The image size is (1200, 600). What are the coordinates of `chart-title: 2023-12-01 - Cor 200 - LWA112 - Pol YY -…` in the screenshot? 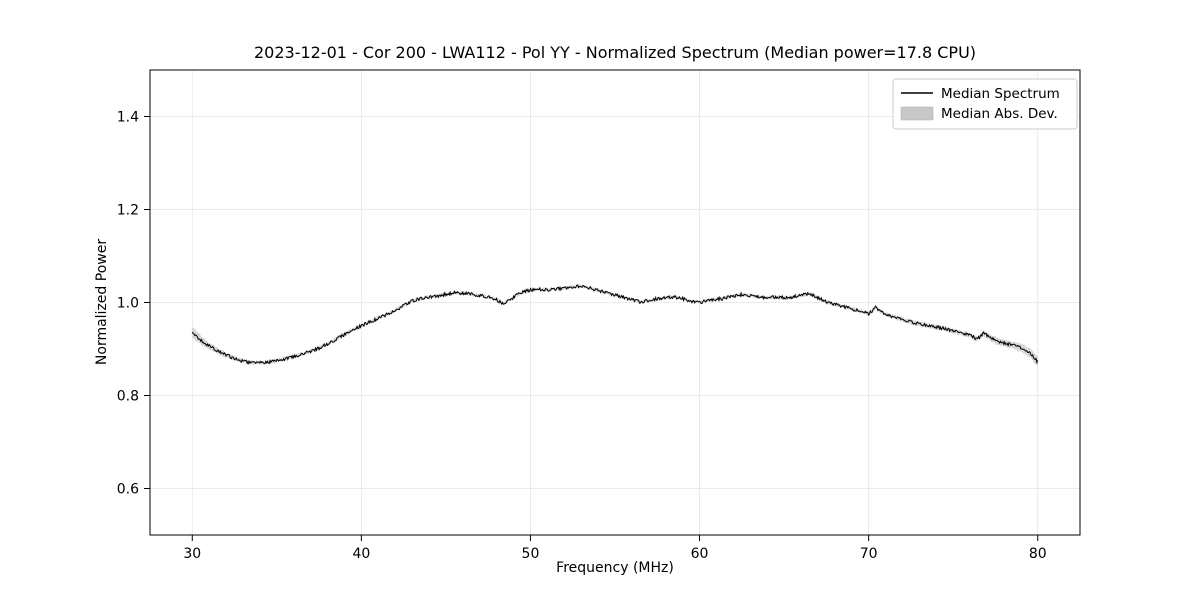 It's located at (615, 52).